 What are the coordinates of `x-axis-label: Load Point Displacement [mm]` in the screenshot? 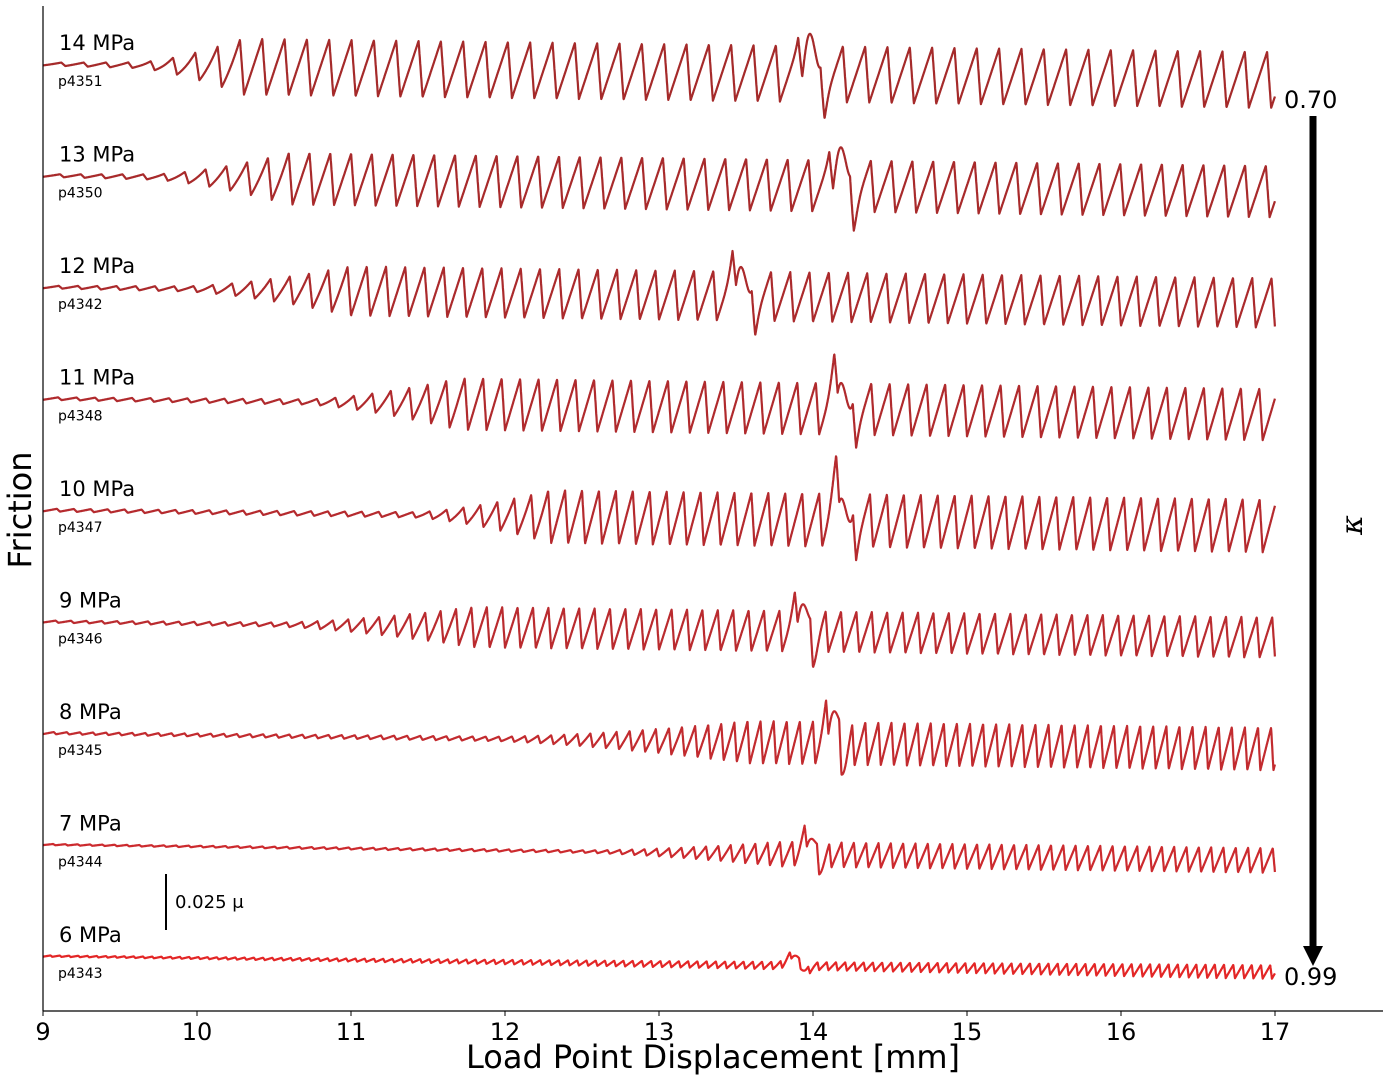 It's located at (713, 1057).